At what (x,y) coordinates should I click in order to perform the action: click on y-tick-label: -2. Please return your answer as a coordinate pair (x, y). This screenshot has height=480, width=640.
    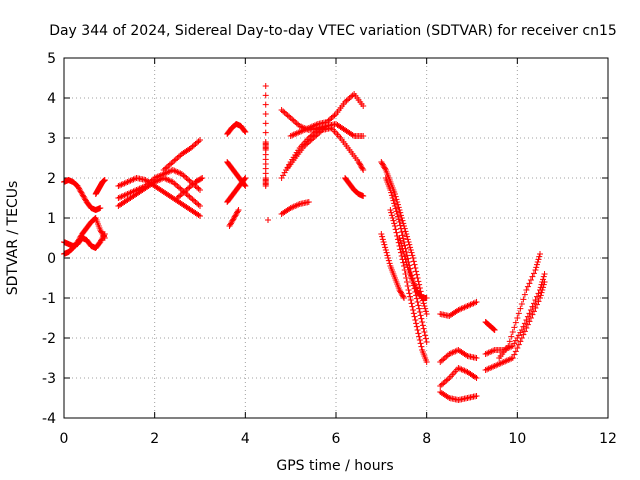
    Looking at the image, I should click on (49, 339).